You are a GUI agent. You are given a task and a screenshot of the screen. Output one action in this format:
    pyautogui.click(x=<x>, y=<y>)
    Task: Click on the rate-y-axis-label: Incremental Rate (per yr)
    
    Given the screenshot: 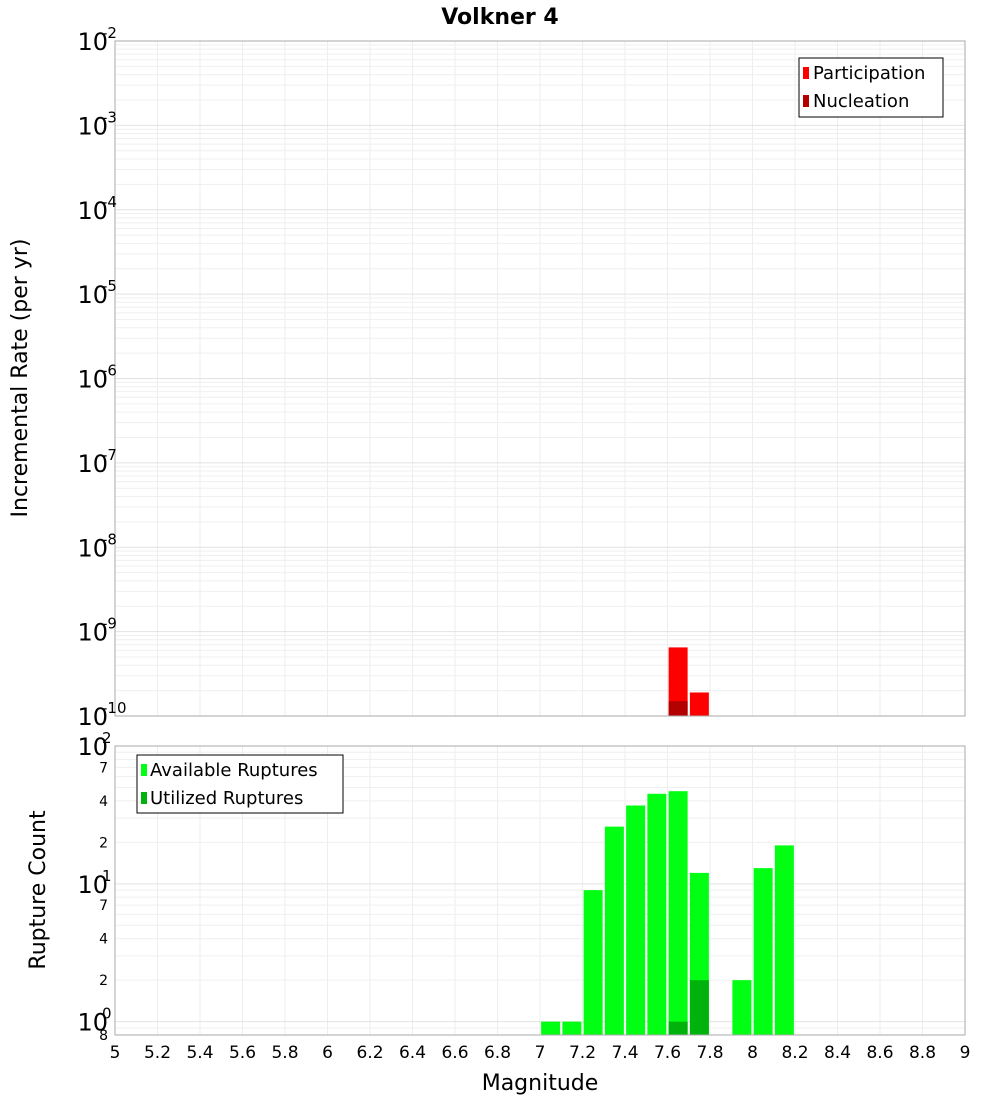 What is the action you would take?
    pyautogui.click(x=20, y=378)
    